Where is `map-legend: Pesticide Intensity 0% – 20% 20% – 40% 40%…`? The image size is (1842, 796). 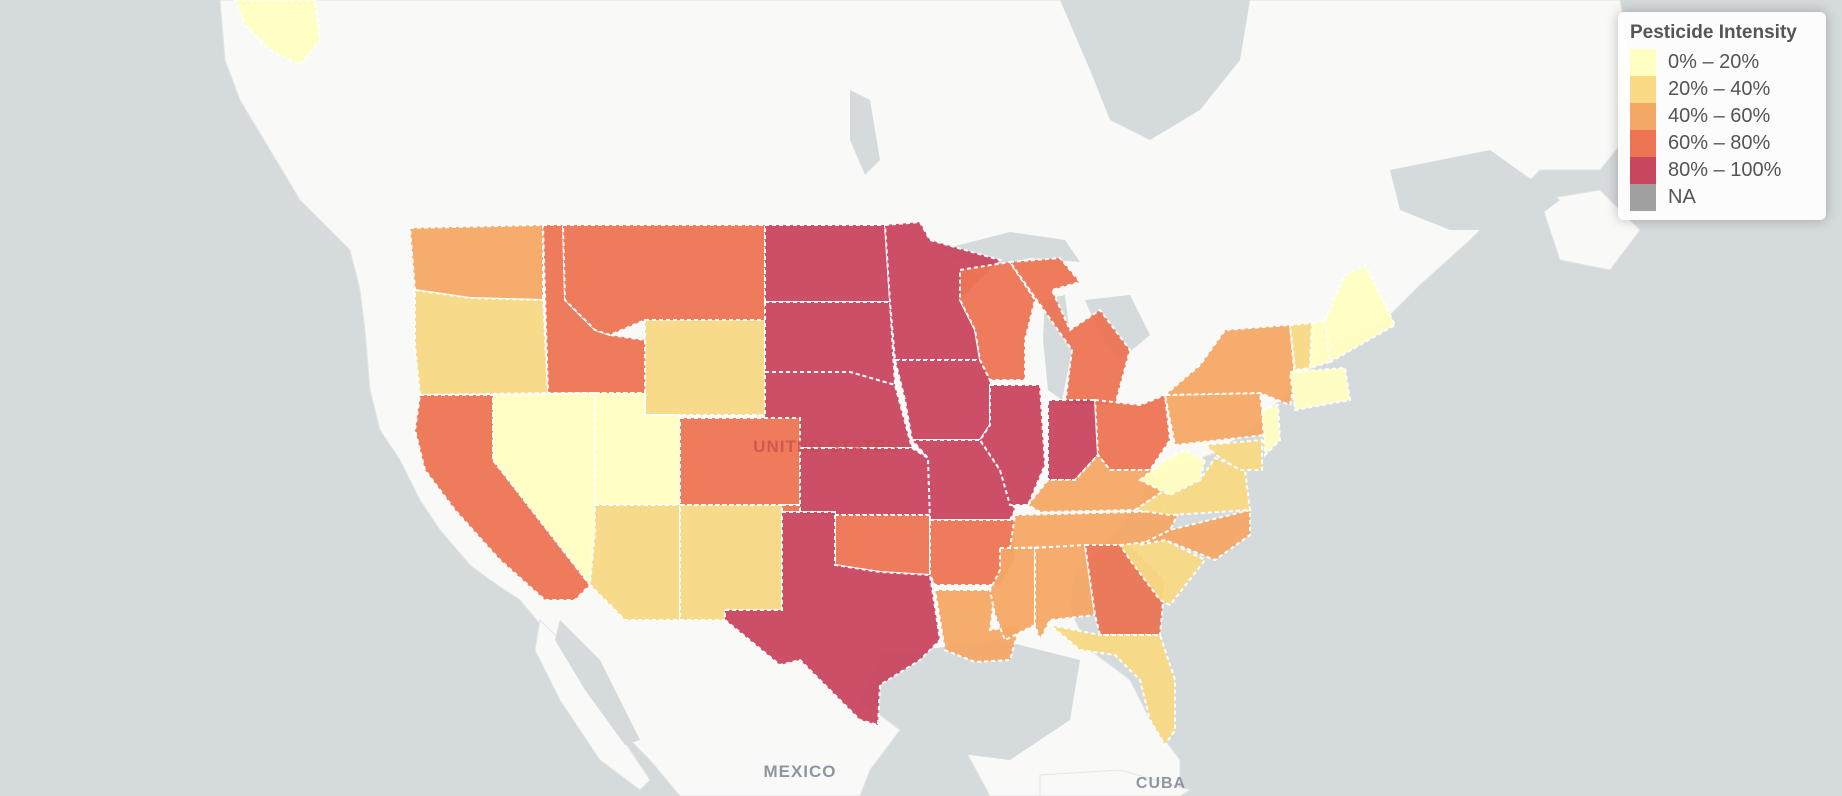
map-legend: Pesticide Intensity 0% – 20% 20% – 40% 40%… is located at coordinates (1722, 116).